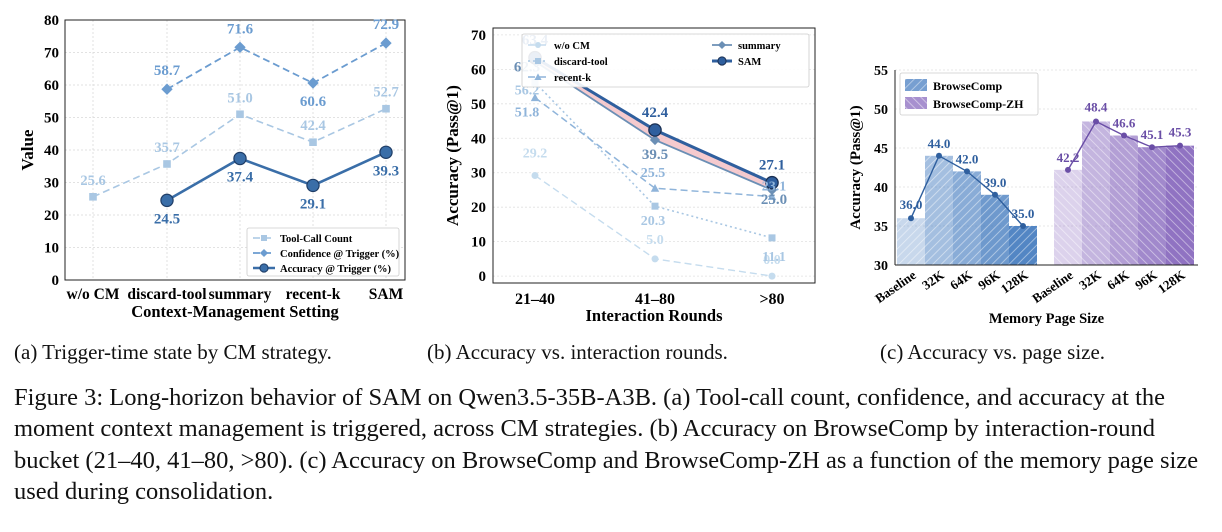 The height and width of the screenshot is (532, 1222). Describe the element at coordinates (527, 113) in the screenshot. I see `data-label: 51.8` at that location.